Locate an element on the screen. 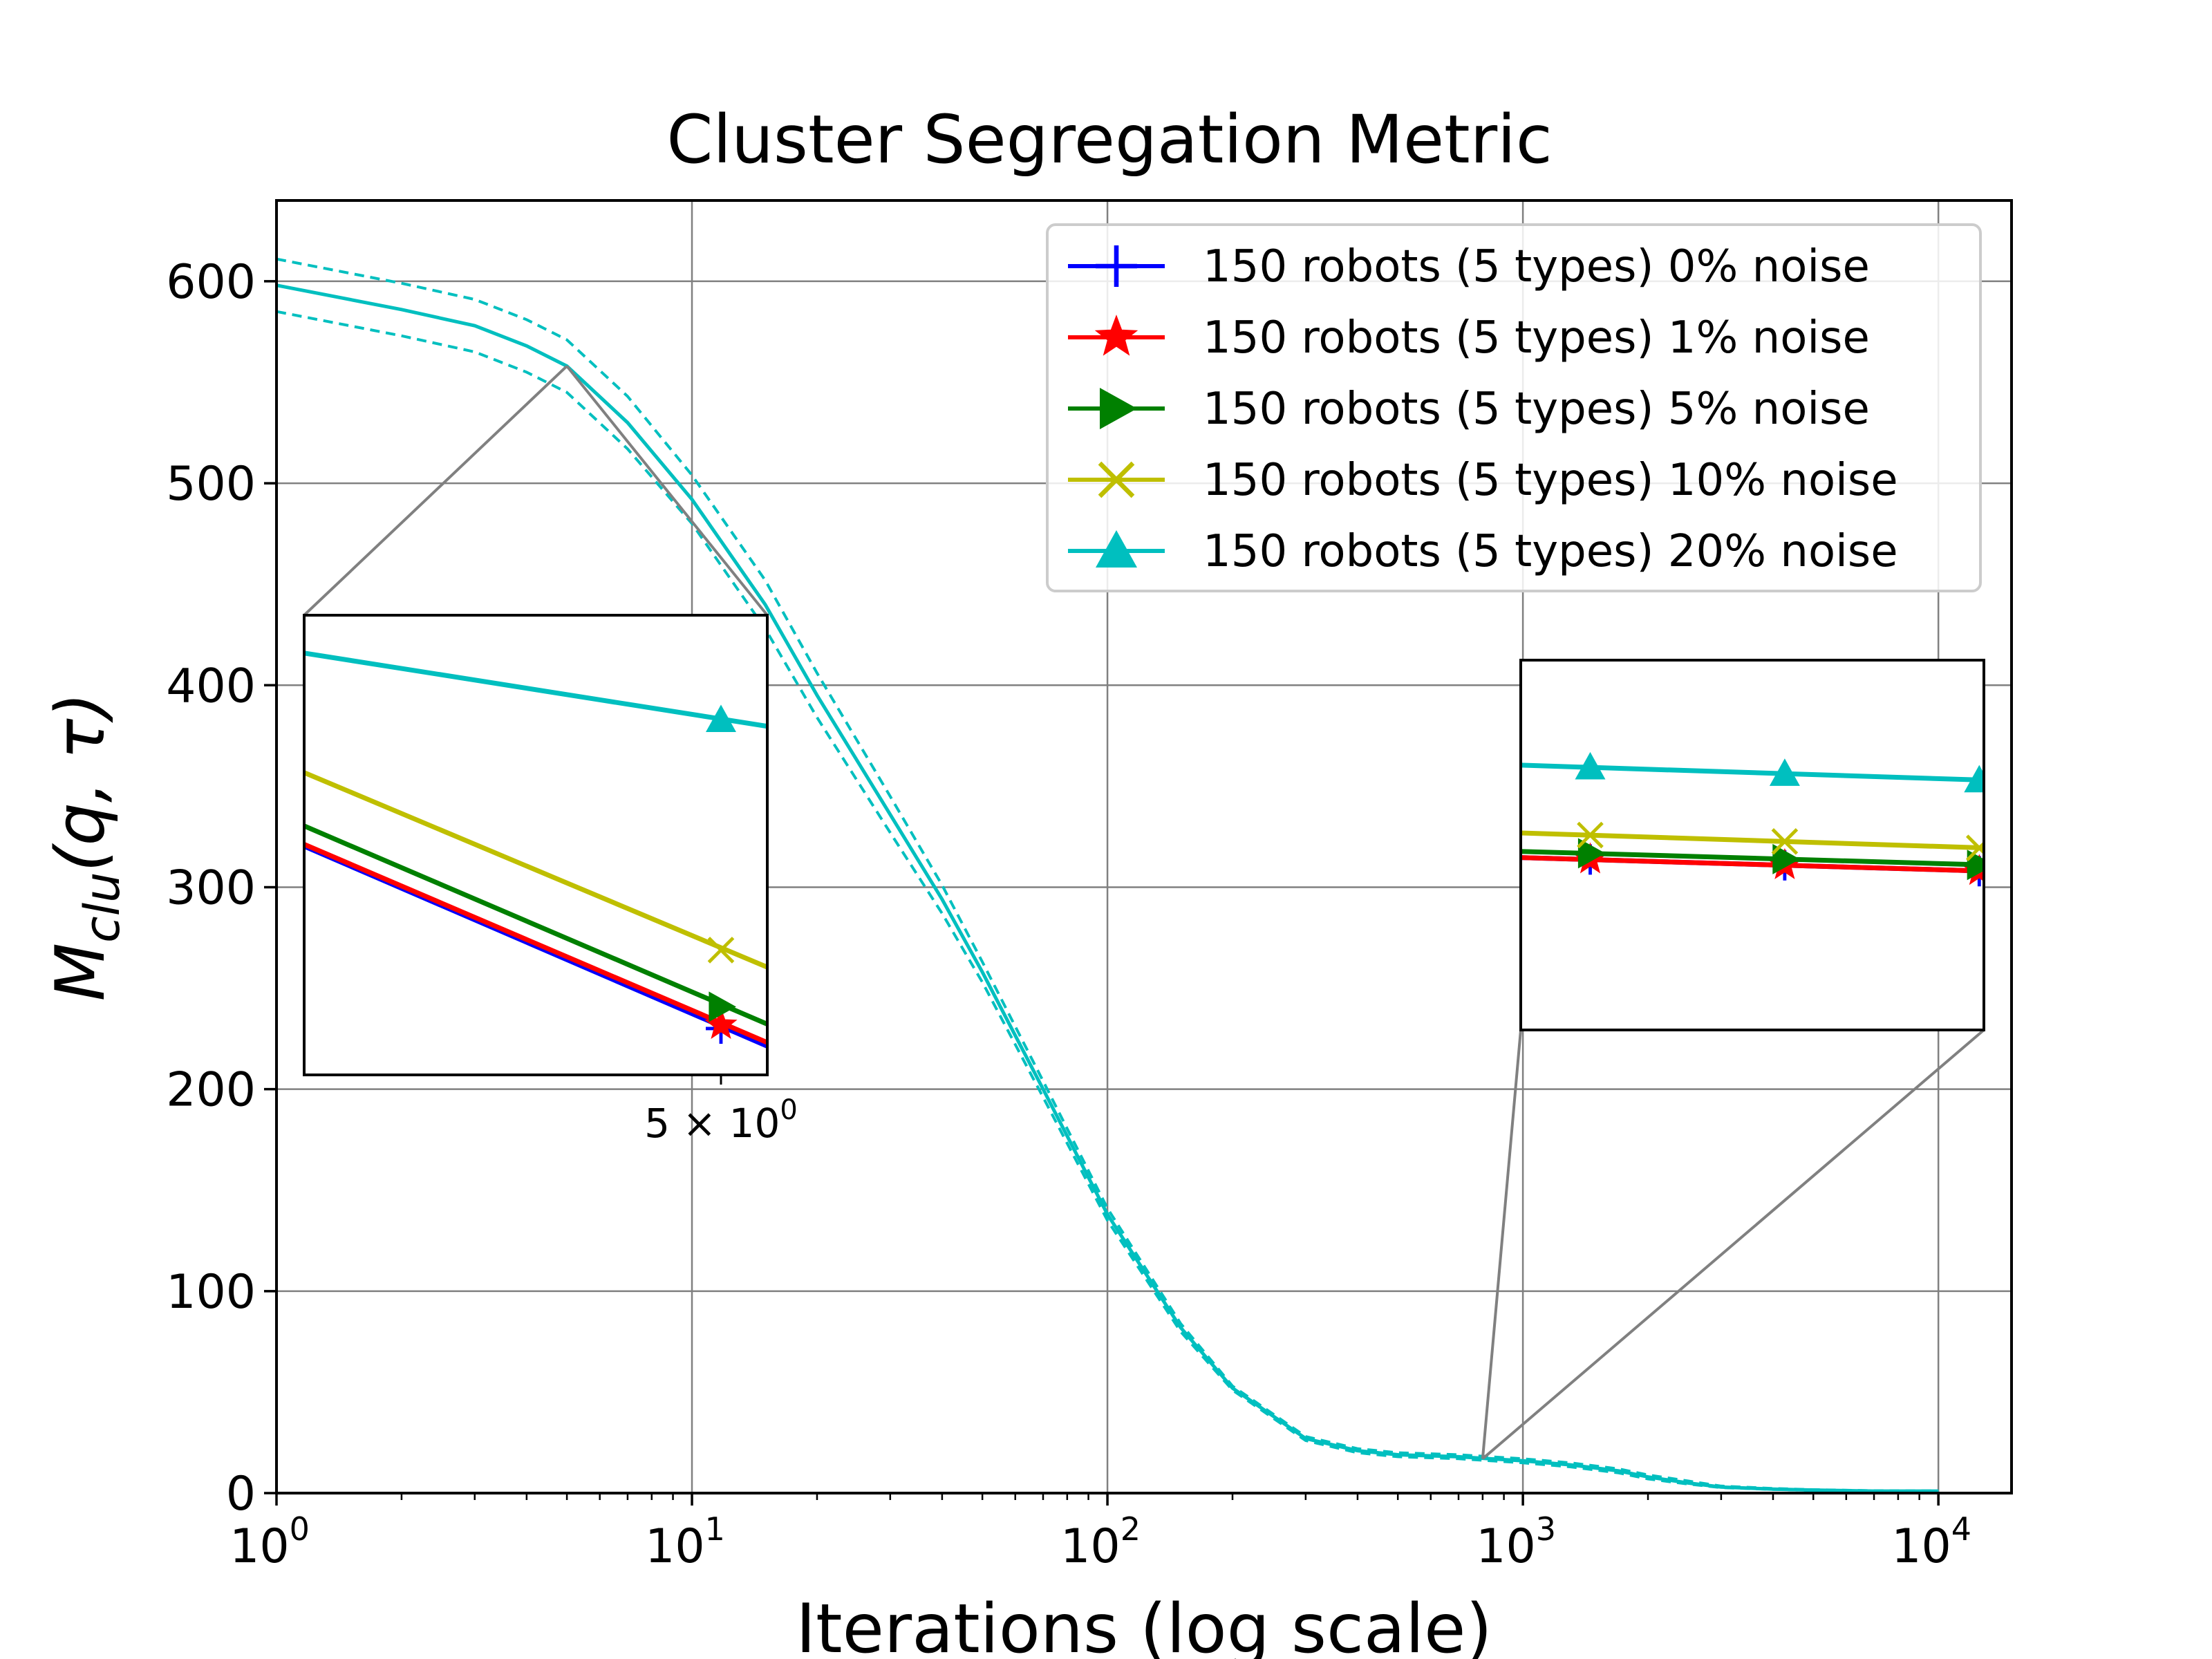 This screenshot has width=2212, height=1659. legend-label: 150 robots (5 types) 0% noise is located at coordinates (1536, 266).